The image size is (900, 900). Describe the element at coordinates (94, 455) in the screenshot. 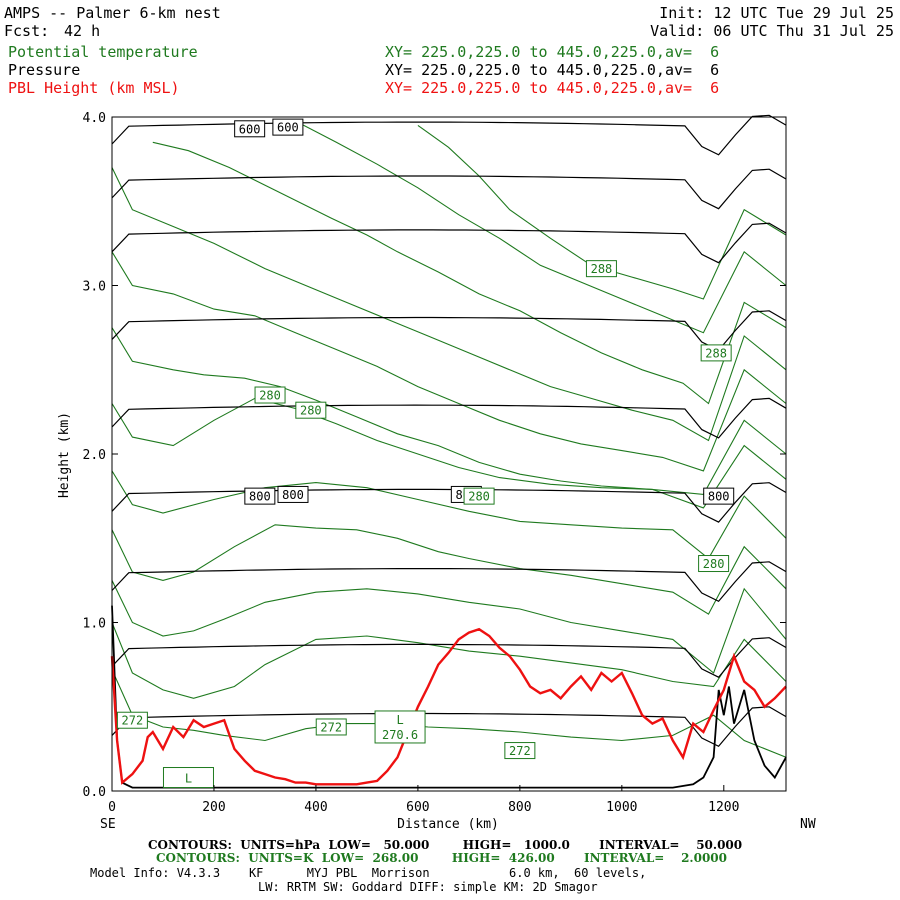

I see `y-tick-label: 2.0` at that location.